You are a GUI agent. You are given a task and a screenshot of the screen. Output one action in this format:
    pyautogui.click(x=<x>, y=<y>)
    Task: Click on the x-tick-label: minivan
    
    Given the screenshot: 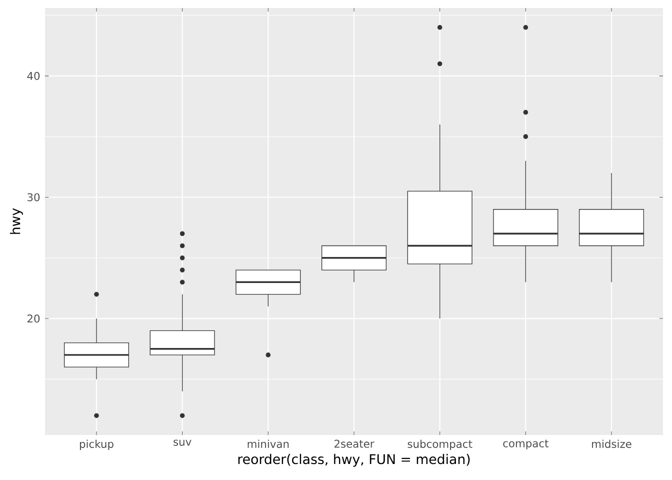 What is the action you would take?
    pyautogui.click(x=268, y=444)
    